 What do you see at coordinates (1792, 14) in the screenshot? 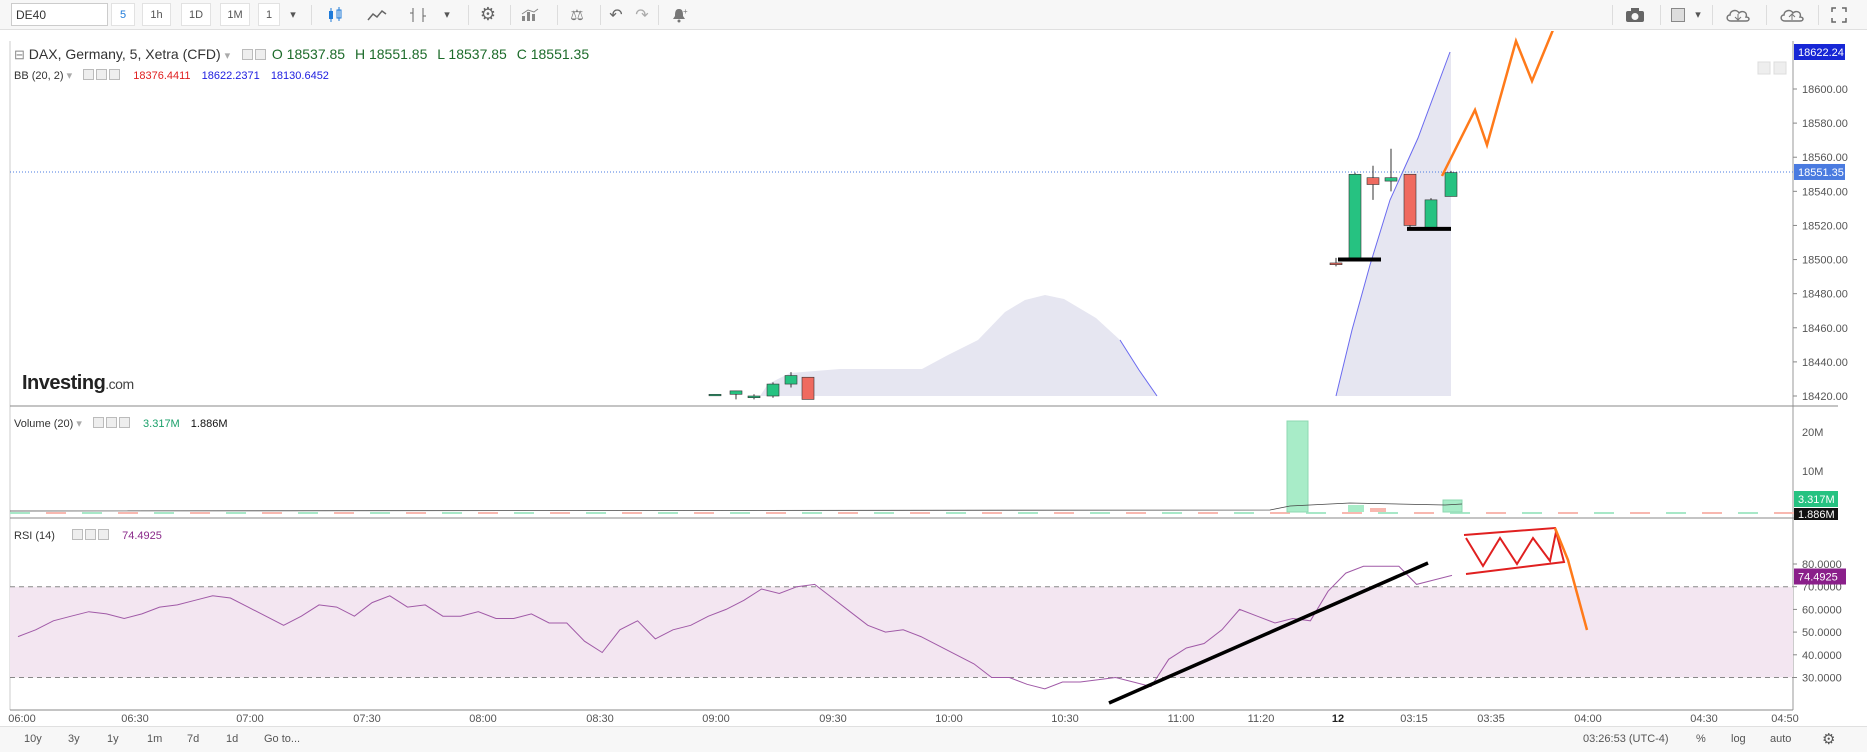
I see `cloud-save-icon` at bounding box center [1792, 14].